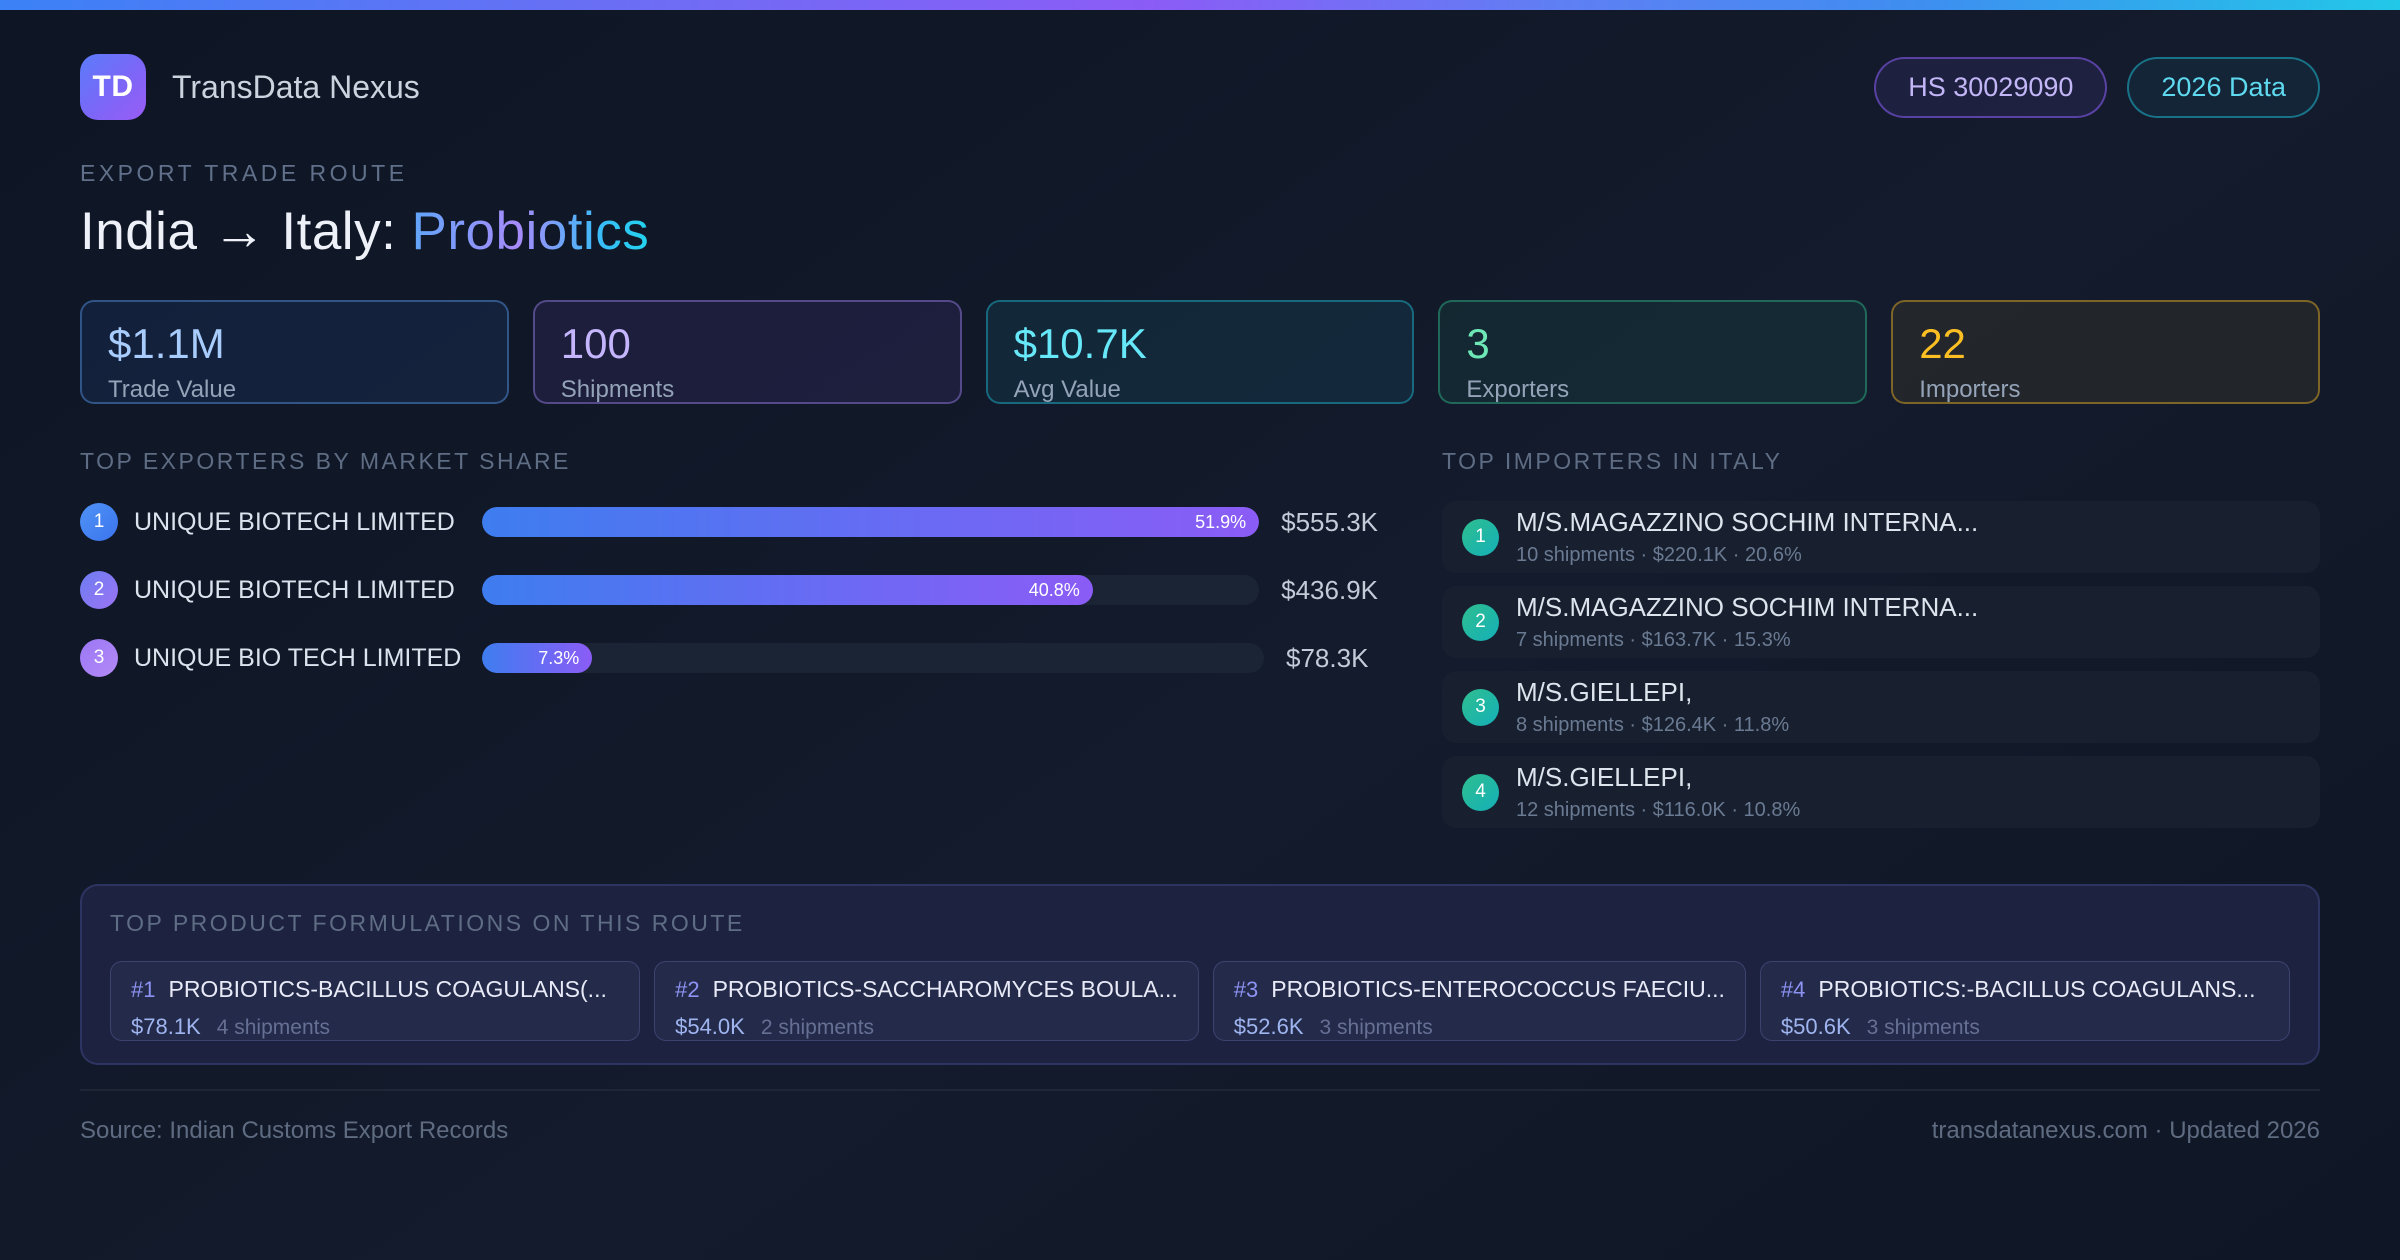 This screenshot has height=1260, width=2400. Describe the element at coordinates (1329, 589) in the screenshot. I see `exporter-value: $436.9K` at that location.